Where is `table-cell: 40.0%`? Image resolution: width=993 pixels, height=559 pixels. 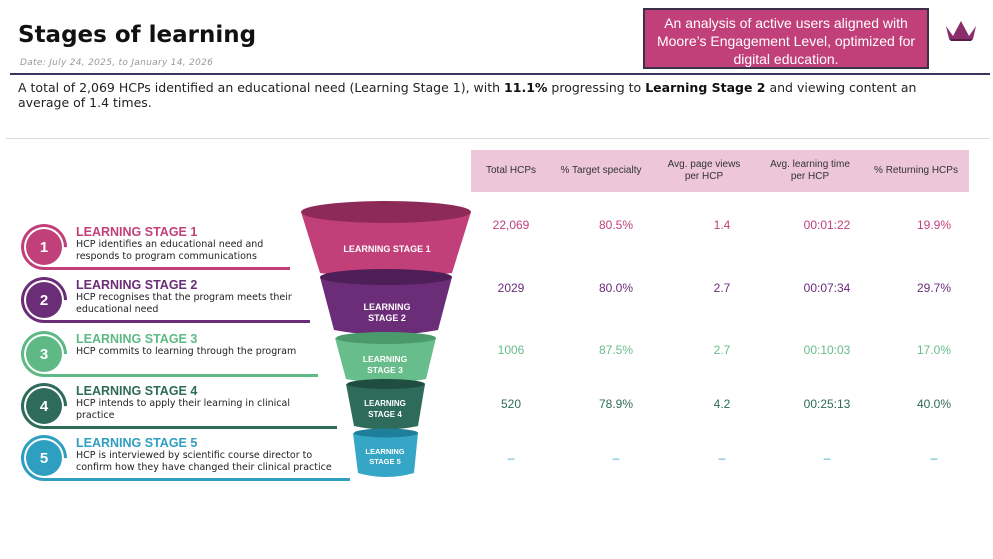 table-cell: 40.0% is located at coordinates (934, 404).